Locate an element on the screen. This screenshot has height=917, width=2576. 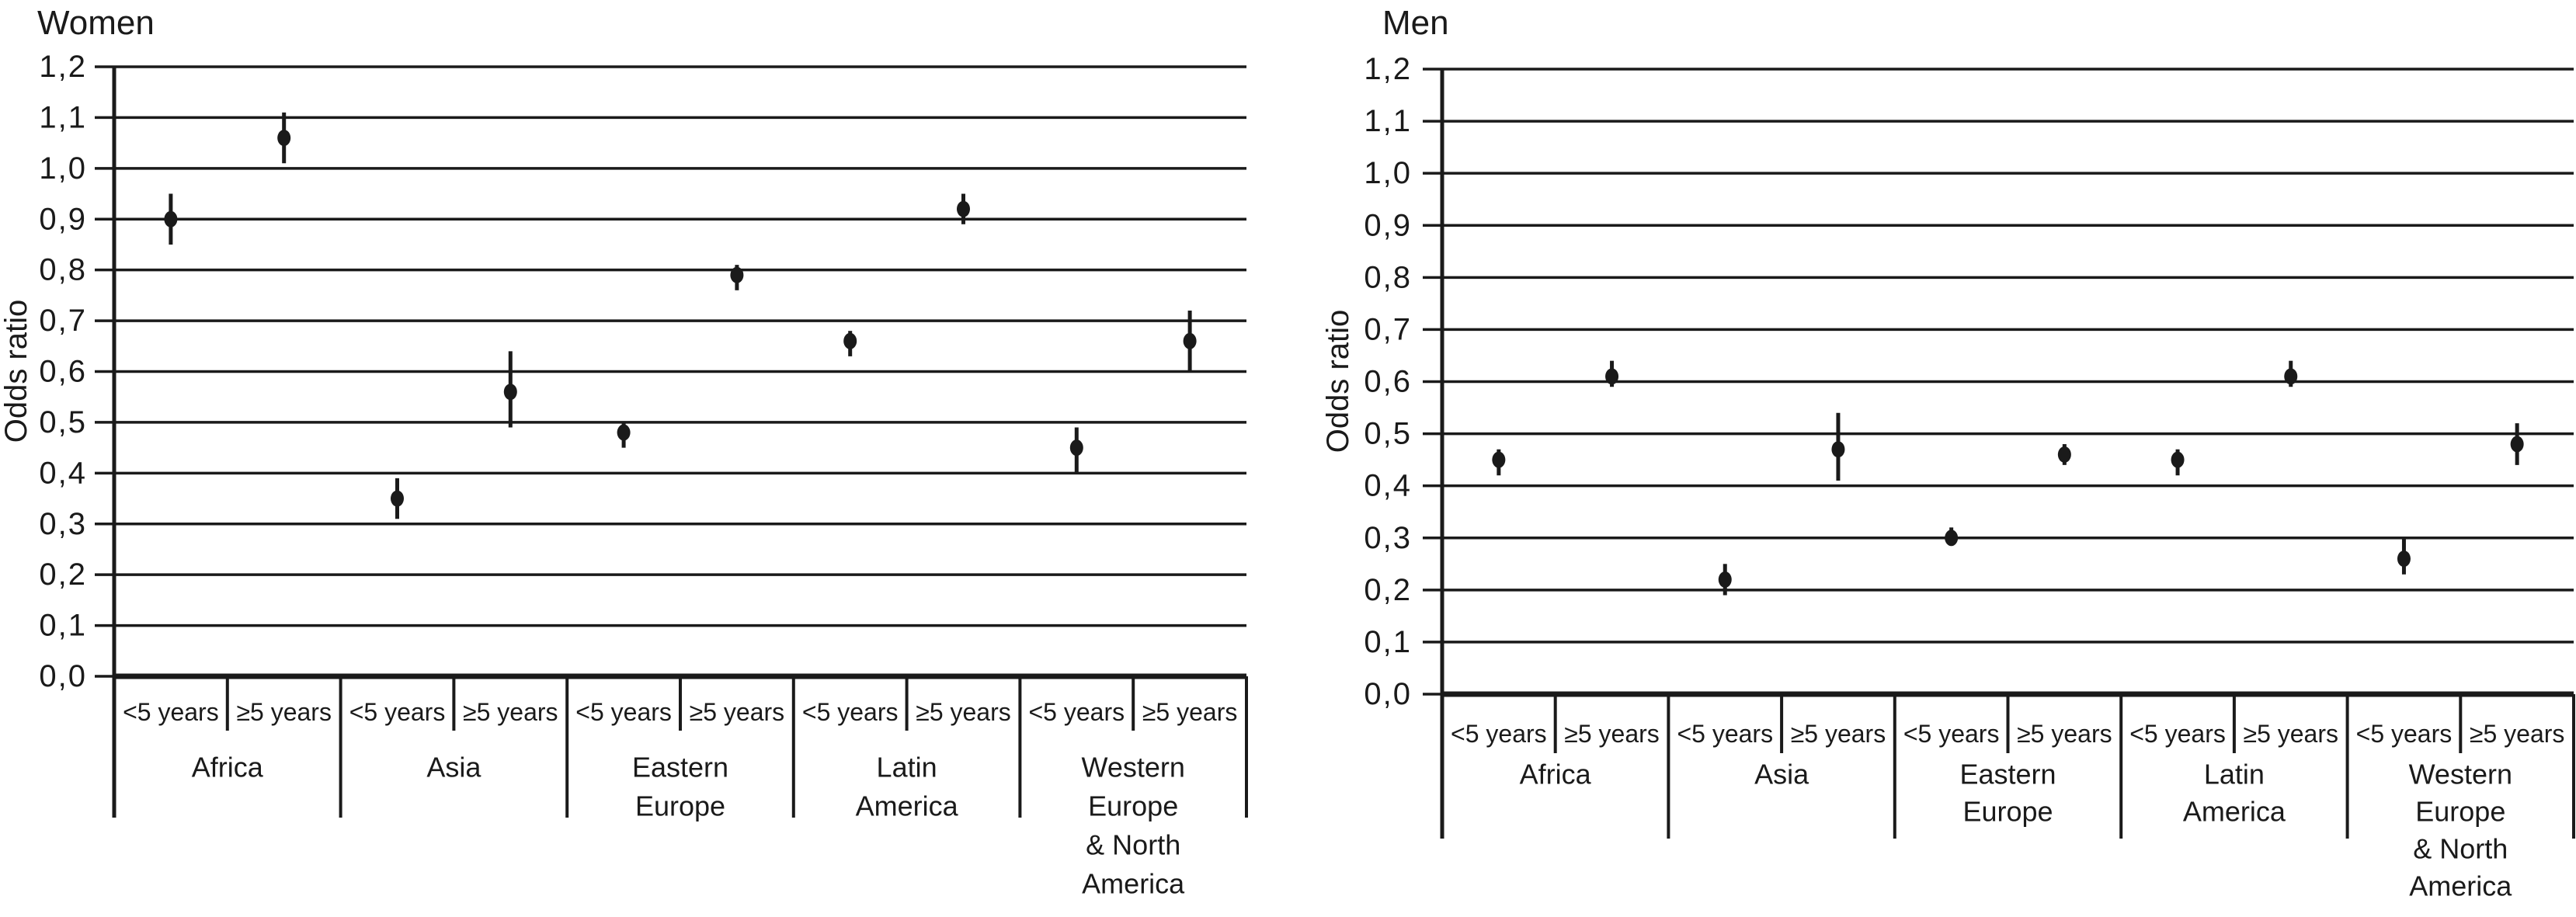
women-y-axis-label: Odds ratio is located at coordinates (16, 372).